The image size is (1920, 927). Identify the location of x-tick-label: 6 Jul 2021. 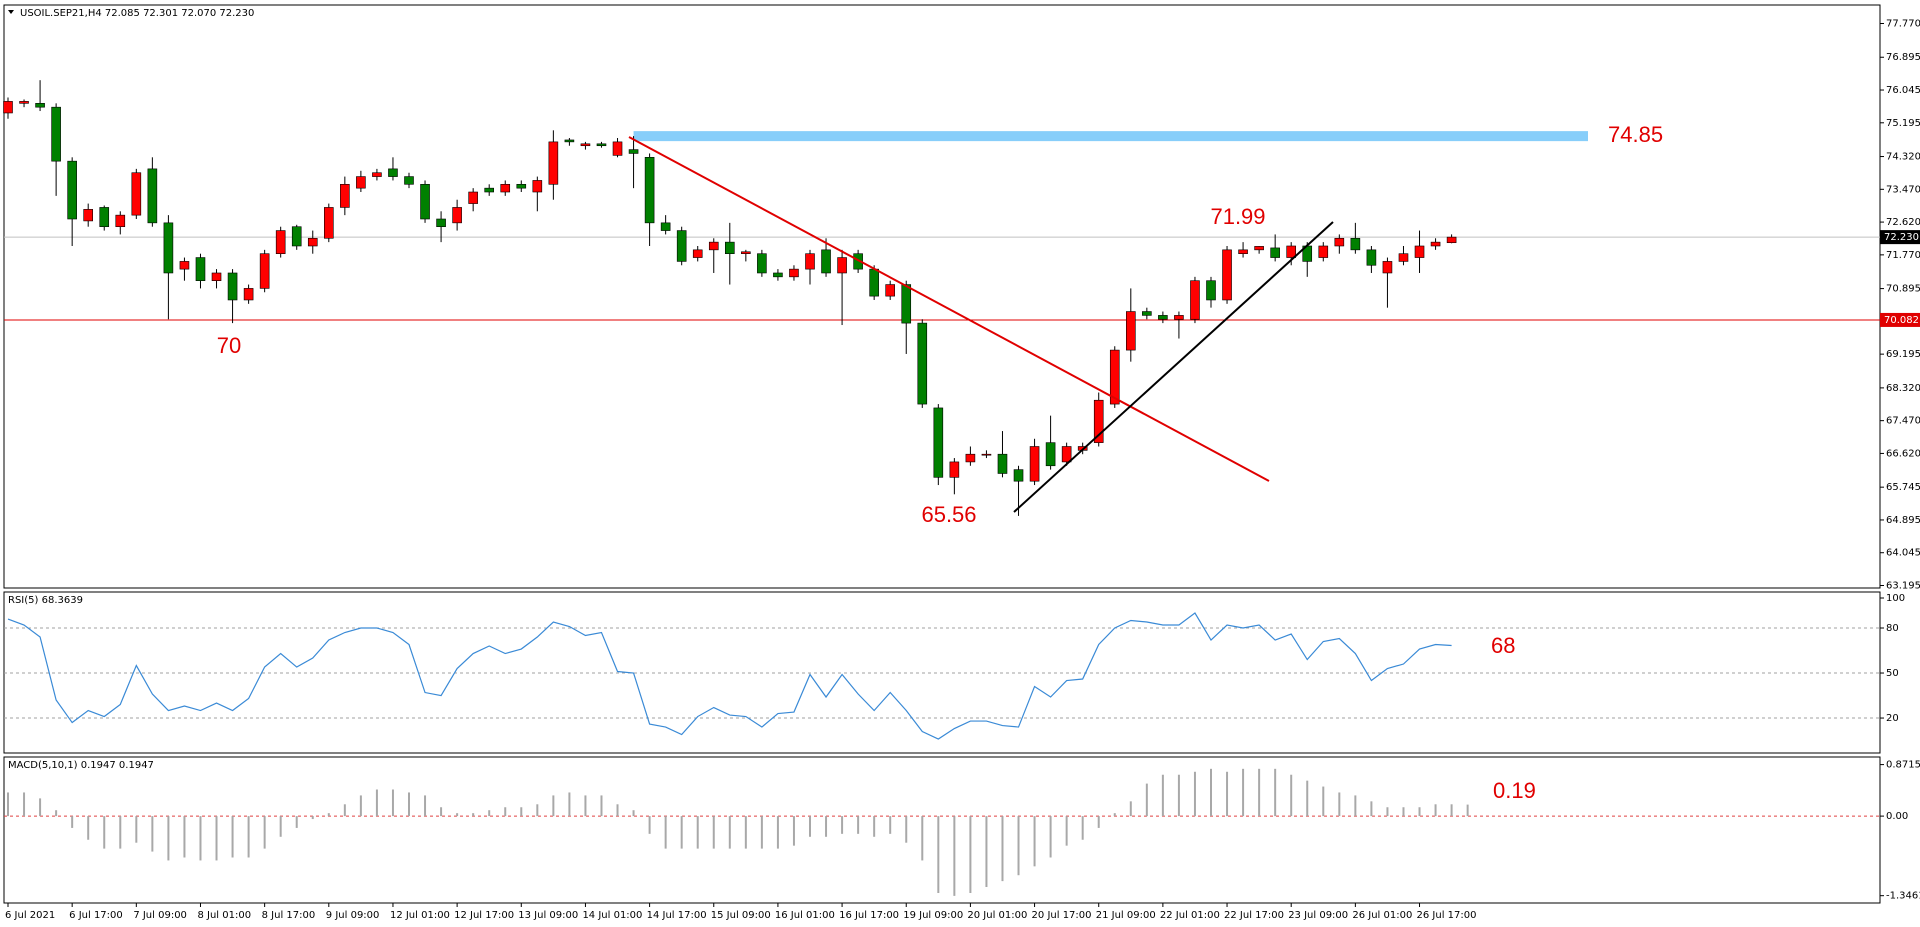
(30, 915).